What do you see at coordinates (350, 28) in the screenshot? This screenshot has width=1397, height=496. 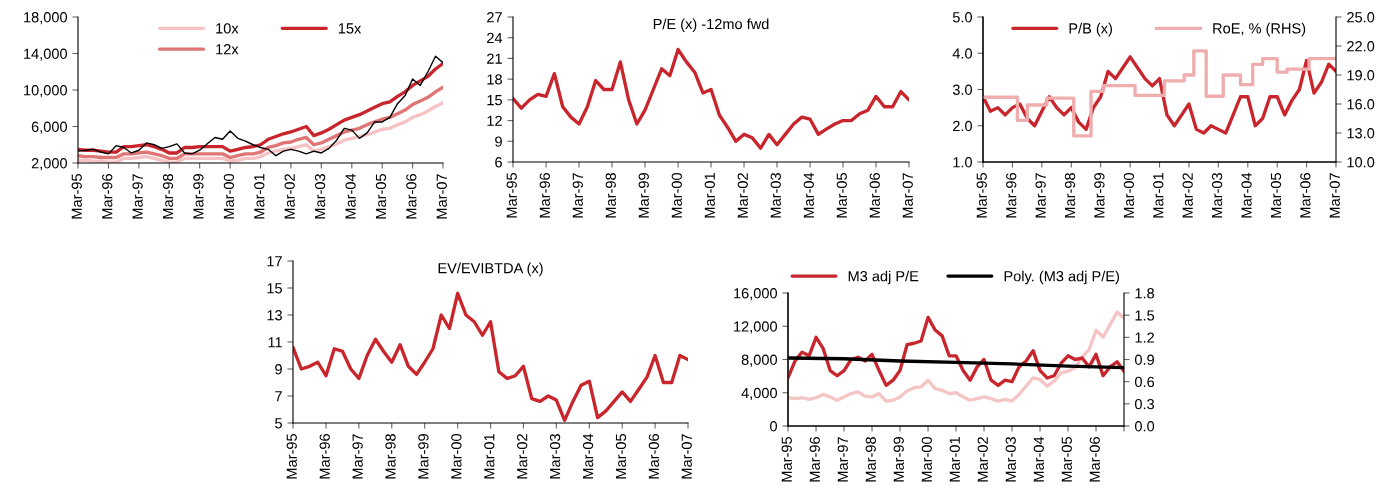 I see `legend-label: 15x` at bounding box center [350, 28].